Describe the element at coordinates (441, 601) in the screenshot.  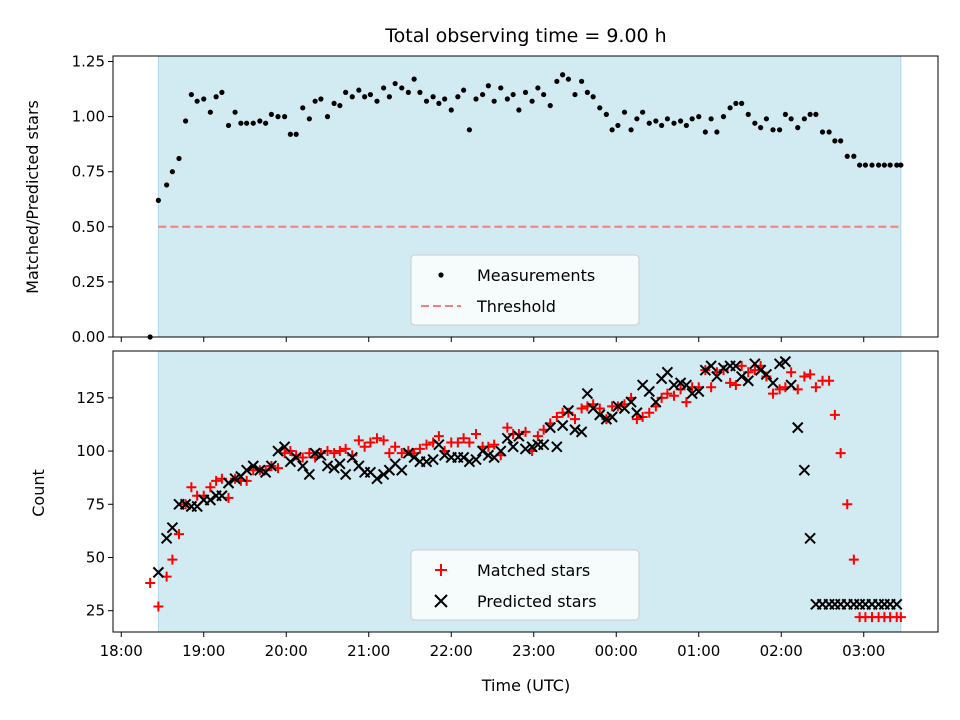
I see `legend-x-swatch` at that location.